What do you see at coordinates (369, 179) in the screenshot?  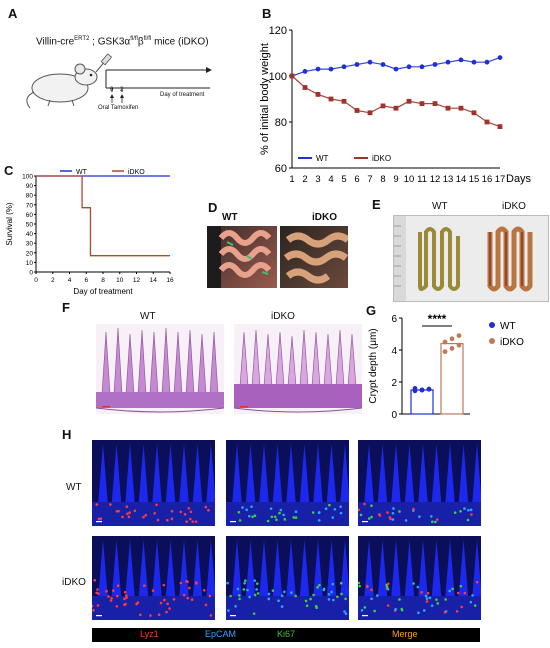 I see `x-tick-label: 7` at bounding box center [369, 179].